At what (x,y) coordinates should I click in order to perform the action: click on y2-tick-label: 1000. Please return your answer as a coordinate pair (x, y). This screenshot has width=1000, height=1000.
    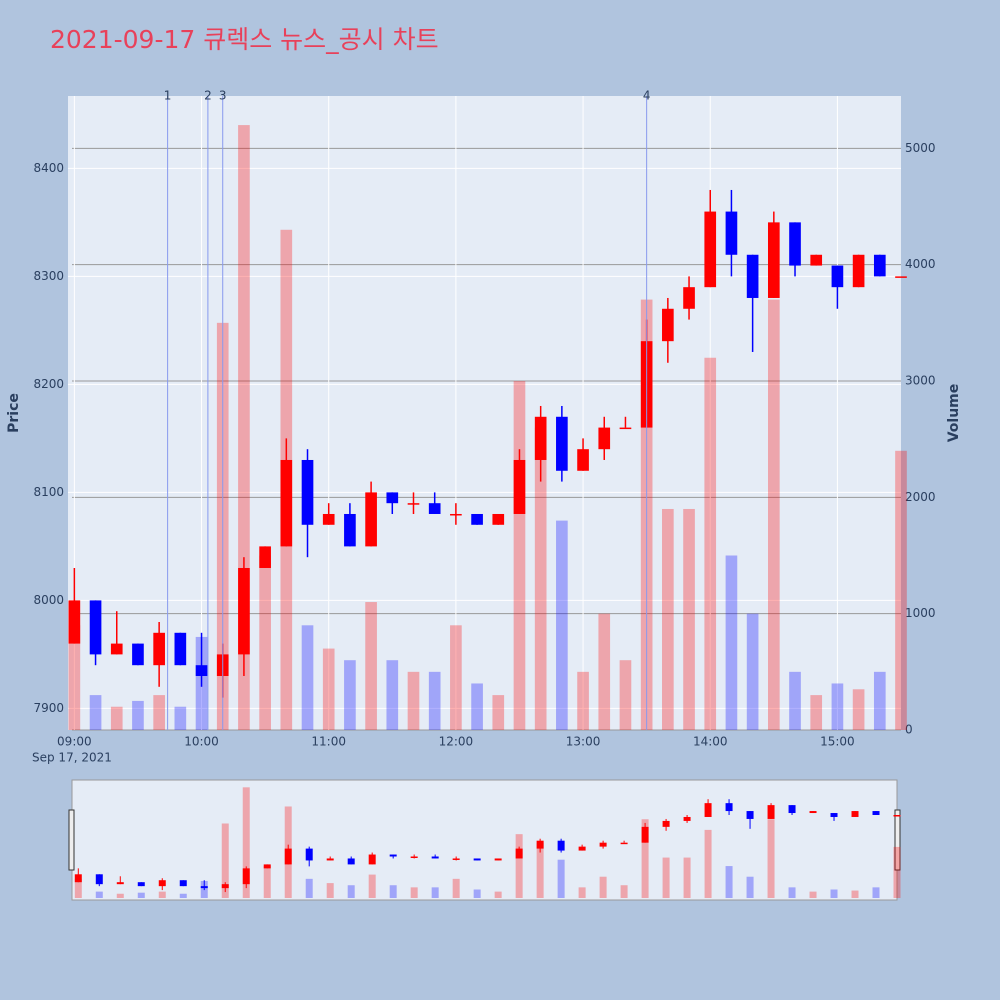
    Looking at the image, I should click on (920, 613).